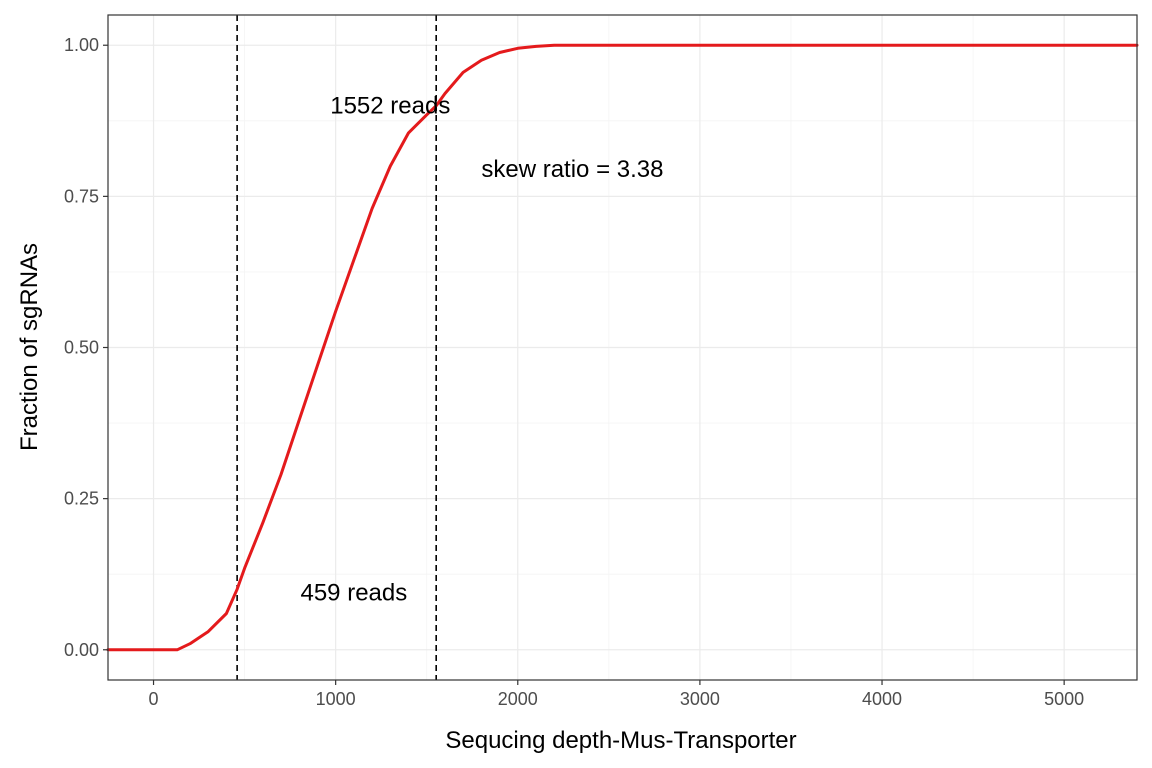 The image size is (1152, 768). Describe the element at coordinates (518, 699) in the screenshot. I see `x-tick-label: 2000` at that location.